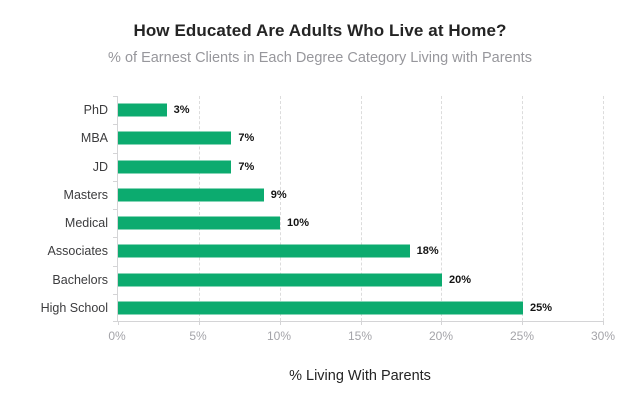 Image resolution: width=640 pixels, height=404 pixels. I want to click on x-tick-label: 15%, so click(360, 336).